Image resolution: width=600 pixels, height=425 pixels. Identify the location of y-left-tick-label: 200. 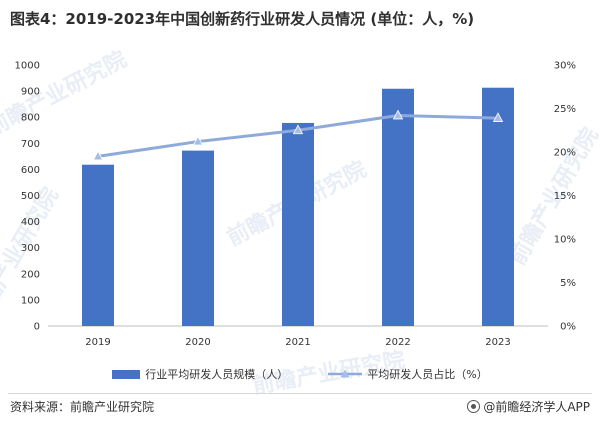
(30, 274).